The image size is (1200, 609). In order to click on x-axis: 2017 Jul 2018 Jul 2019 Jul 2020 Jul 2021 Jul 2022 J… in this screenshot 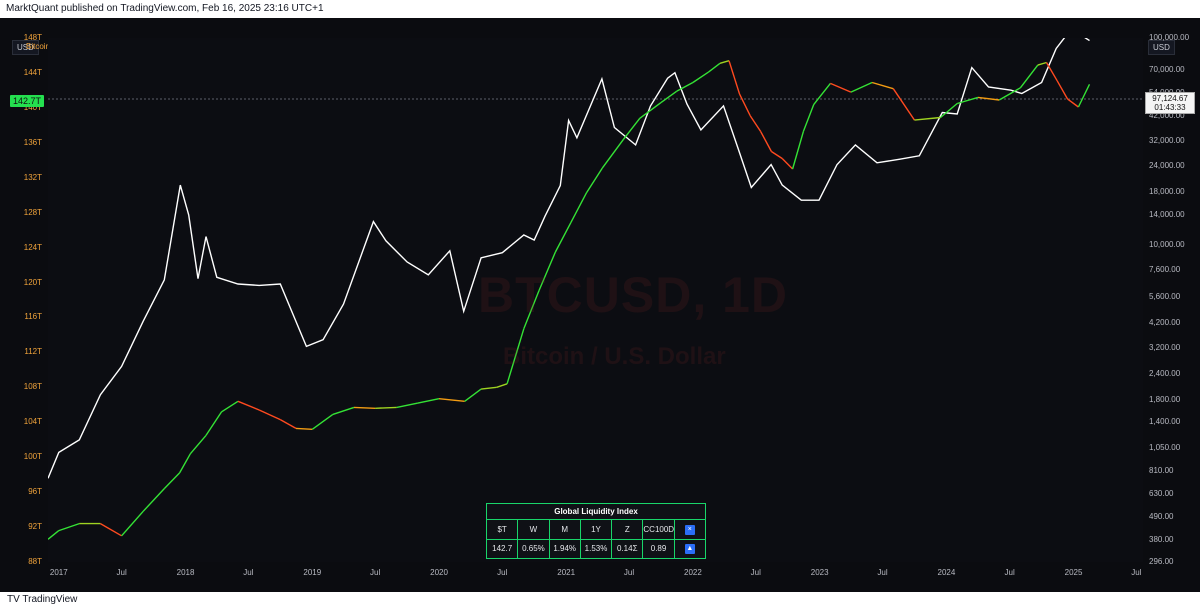, I will do `click(595, 576)`.